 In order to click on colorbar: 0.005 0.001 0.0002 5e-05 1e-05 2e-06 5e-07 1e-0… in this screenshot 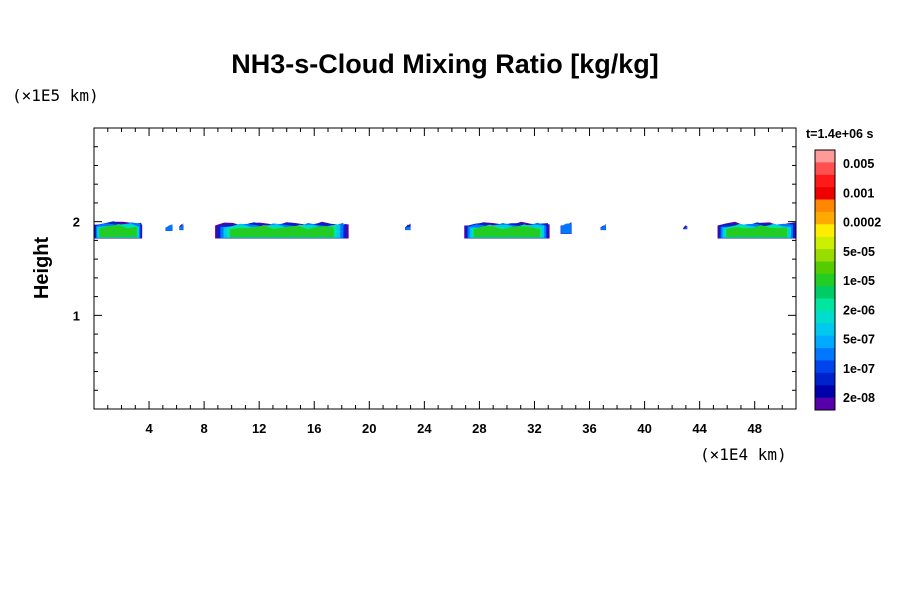, I will do `click(847, 280)`.